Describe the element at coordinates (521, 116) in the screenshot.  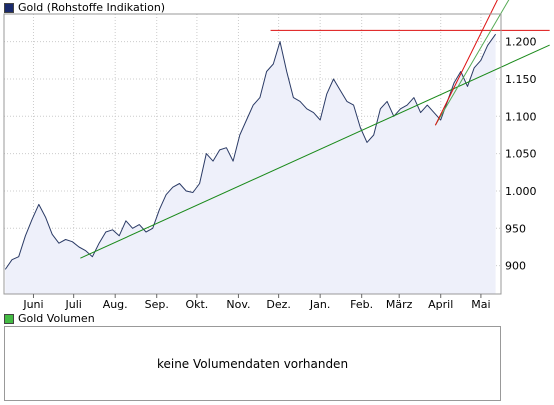
I see `y-tick-label: 1.100` at that location.